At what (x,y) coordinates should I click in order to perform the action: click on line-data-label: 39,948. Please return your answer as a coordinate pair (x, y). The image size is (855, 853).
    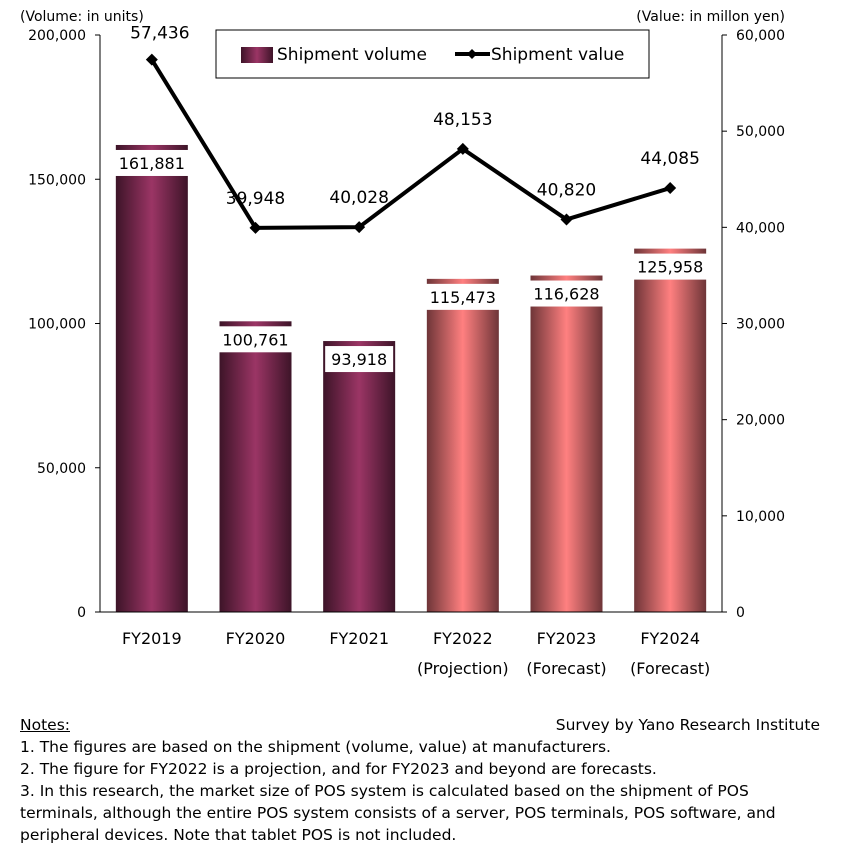
    Looking at the image, I should click on (255, 199).